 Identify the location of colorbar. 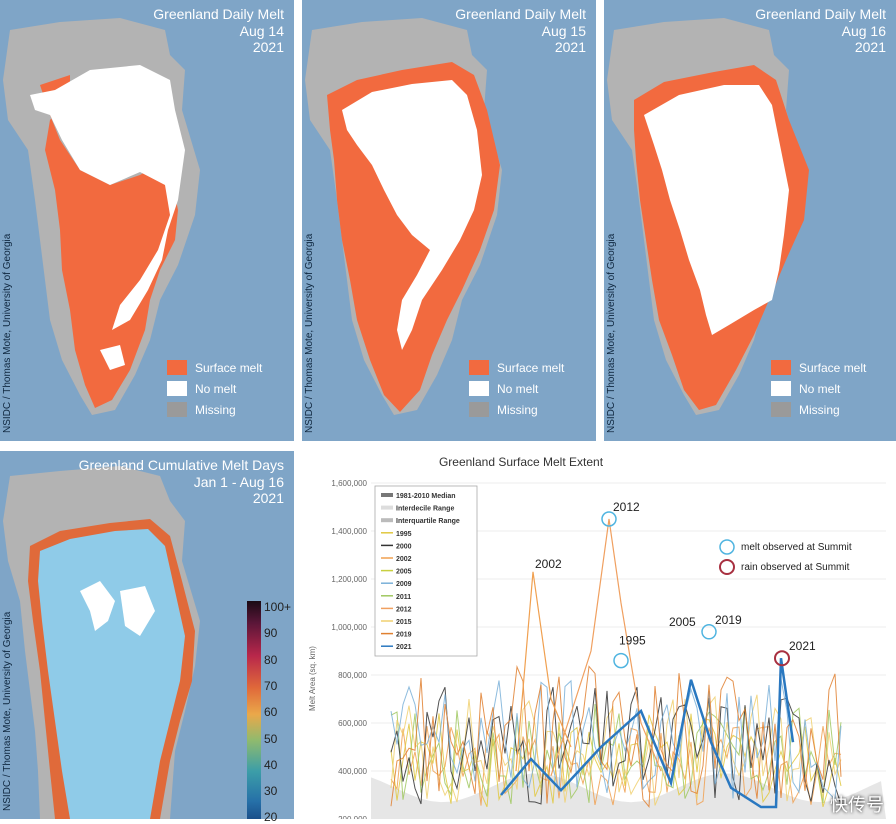
(254, 710).